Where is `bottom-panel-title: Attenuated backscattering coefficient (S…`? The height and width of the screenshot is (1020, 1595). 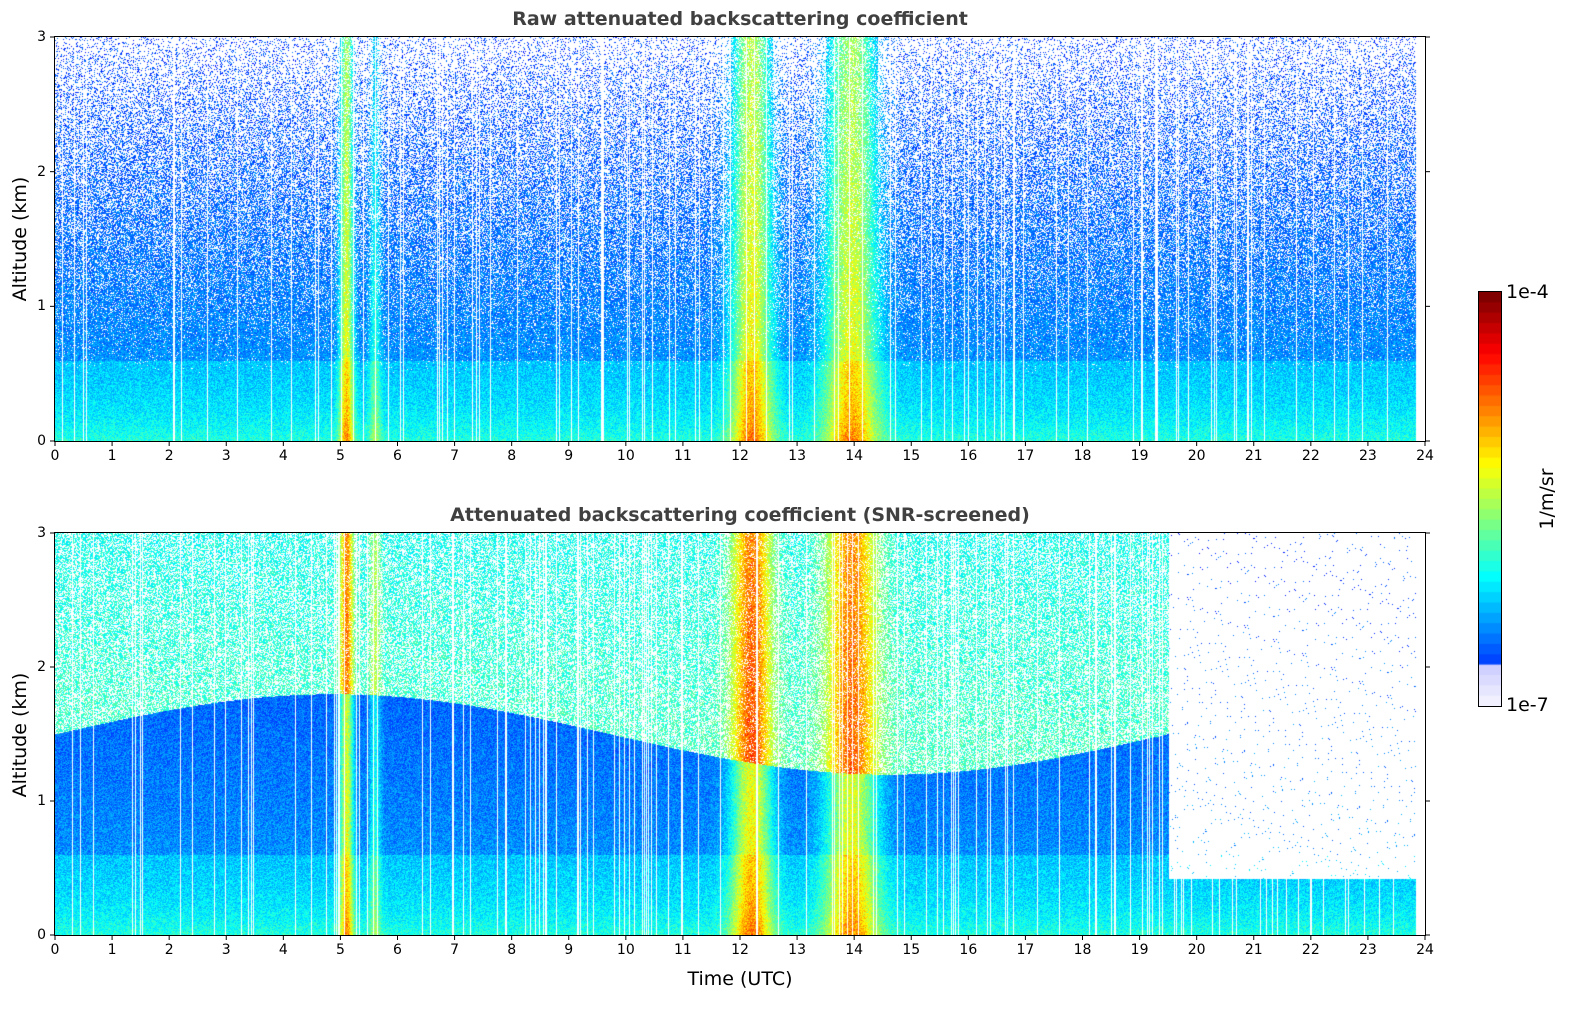
bottom-panel-title: Attenuated backscattering coefficient (S… is located at coordinates (740, 515).